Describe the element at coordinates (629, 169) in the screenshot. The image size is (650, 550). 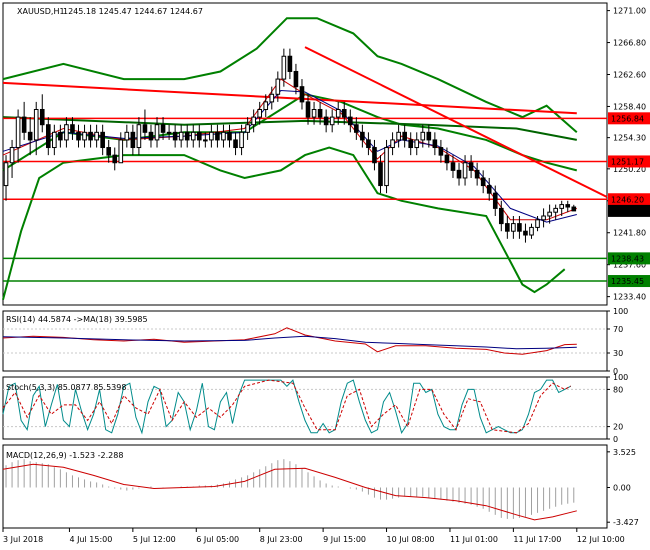
I see `price-ytick-label: 1250.20` at that location.